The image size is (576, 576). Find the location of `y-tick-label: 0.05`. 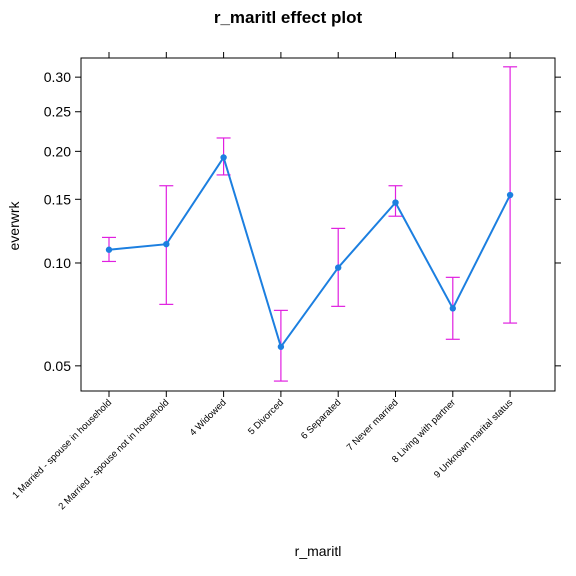

y-tick-label: 0.05 is located at coordinates (57, 366).